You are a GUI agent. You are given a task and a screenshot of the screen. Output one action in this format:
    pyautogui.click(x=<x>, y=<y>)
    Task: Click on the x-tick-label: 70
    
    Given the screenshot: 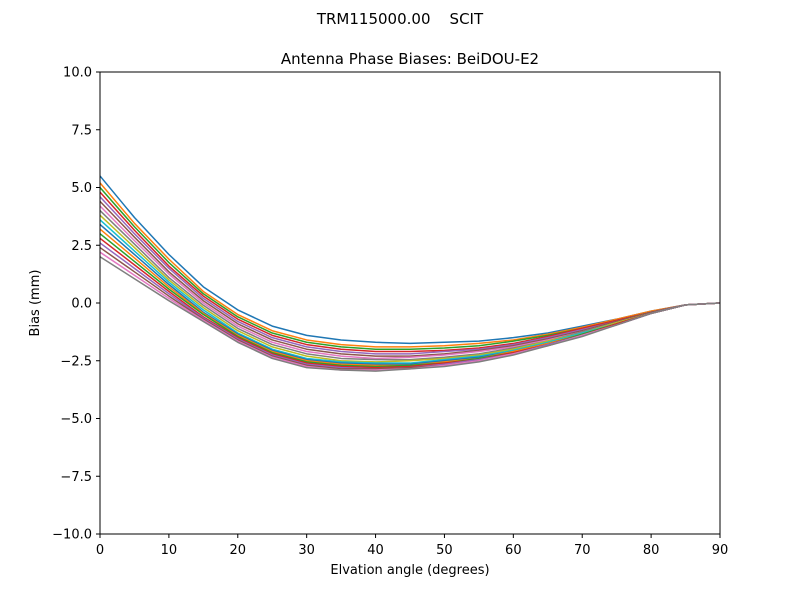 What is the action you would take?
    pyautogui.click(x=582, y=550)
    